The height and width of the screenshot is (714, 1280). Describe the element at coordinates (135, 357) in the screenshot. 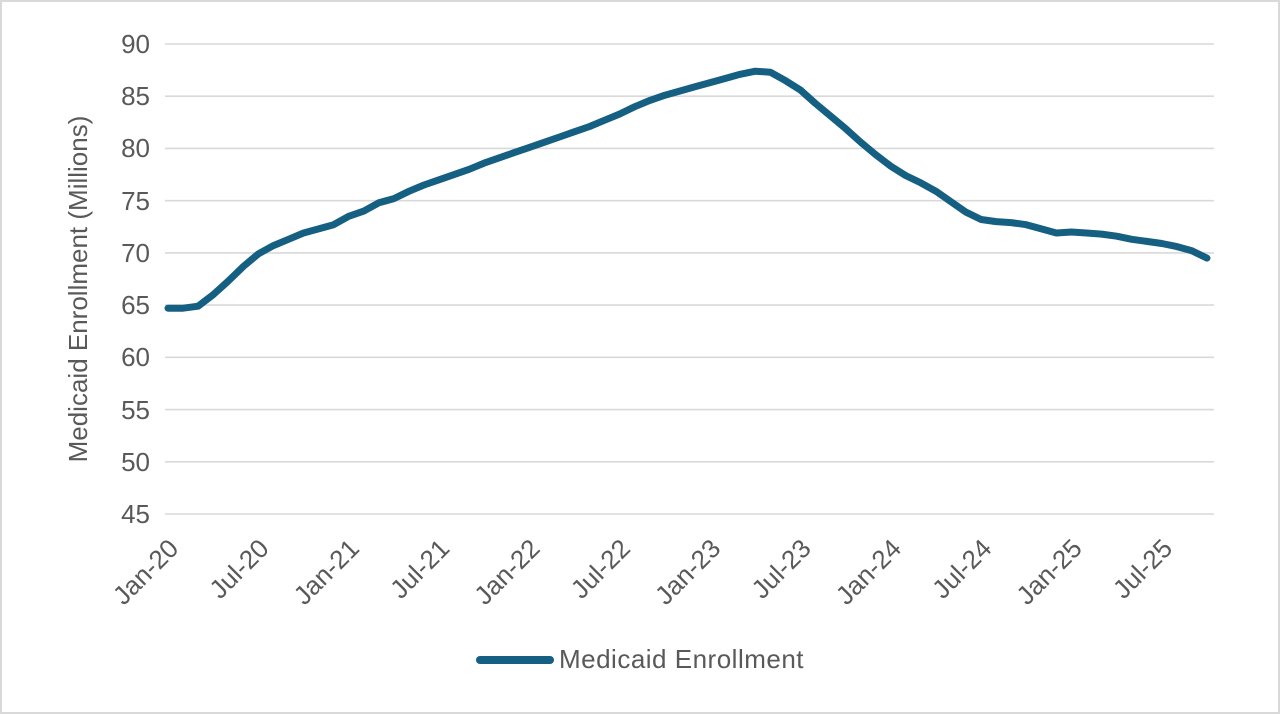

I see `y-tick-label: 60` at that location.